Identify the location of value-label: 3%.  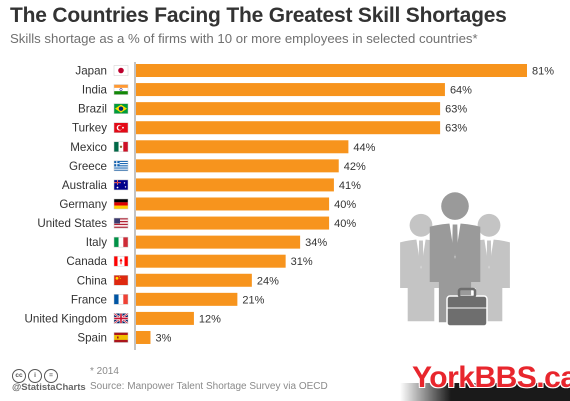
(163, 338).